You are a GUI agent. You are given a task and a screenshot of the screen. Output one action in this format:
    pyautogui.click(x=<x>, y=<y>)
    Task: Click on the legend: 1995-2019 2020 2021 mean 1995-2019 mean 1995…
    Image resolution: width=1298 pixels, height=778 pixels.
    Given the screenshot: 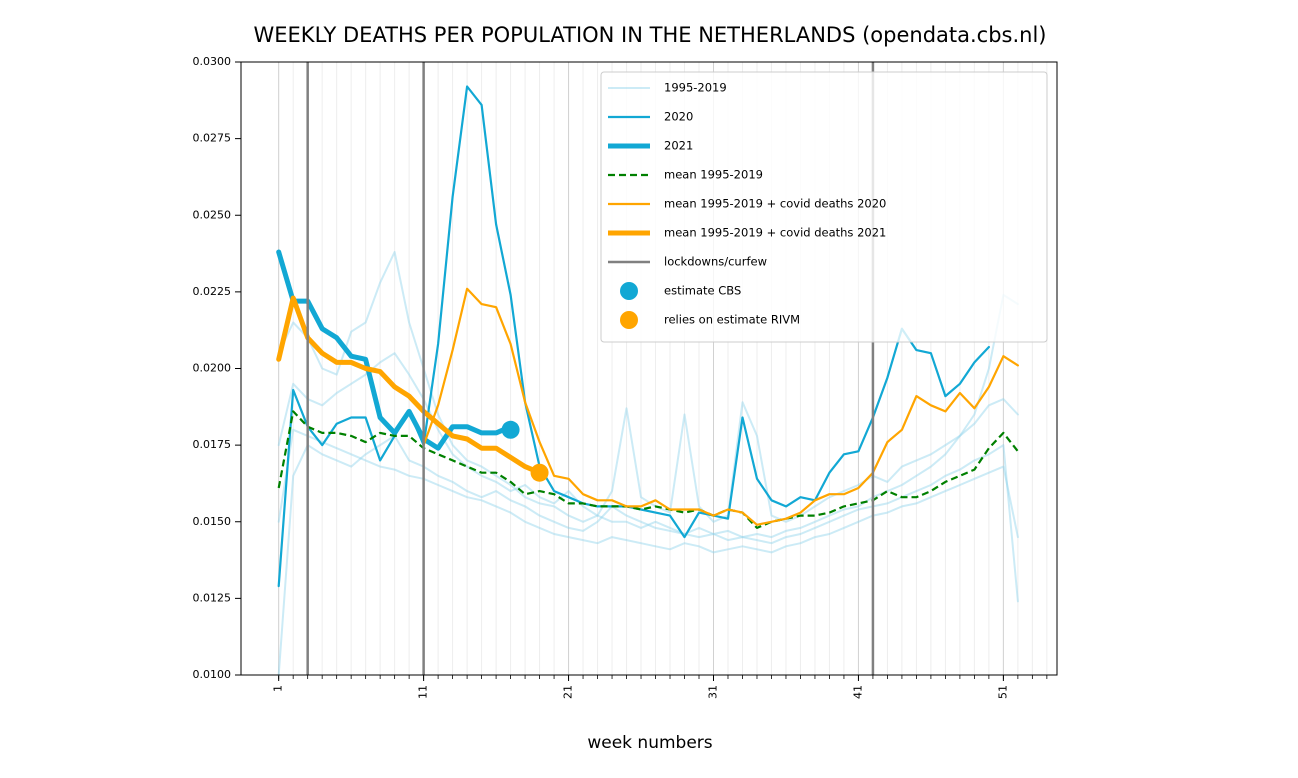 What is the action you would take?
    pyautogui.click(x=824, y=207)
    